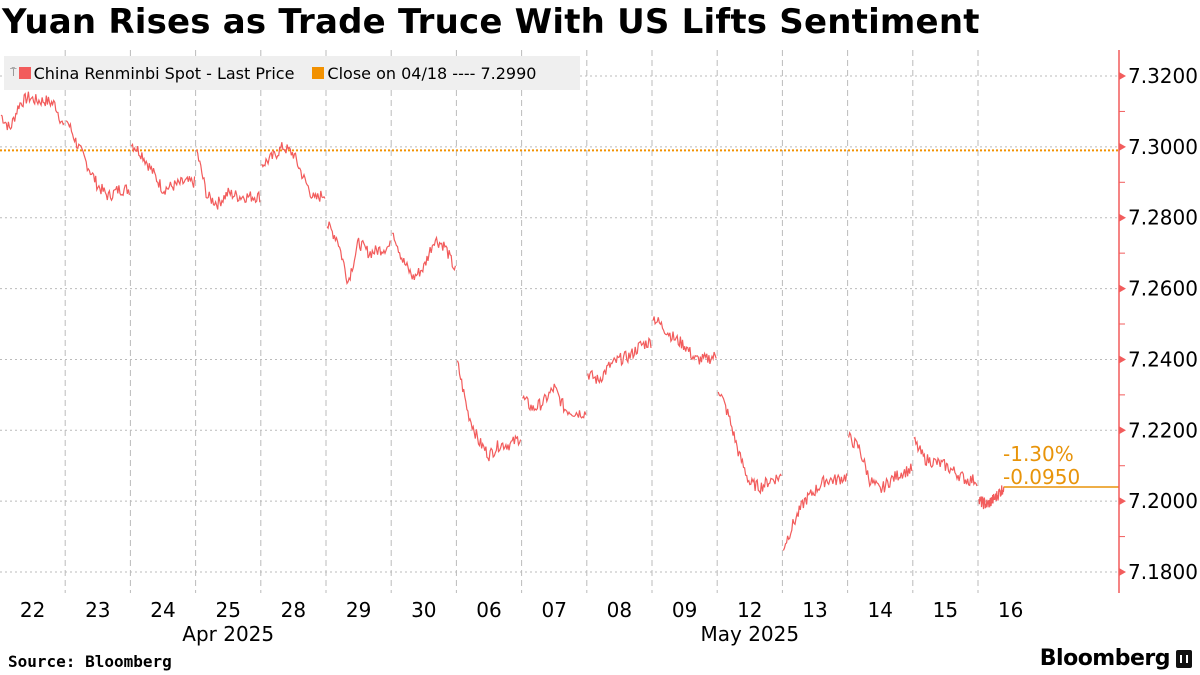 This screenshot has height=675, width=1200. Describe the element at coordinates (432, 73) in the screenshot. I see `legend-label-close: Close on 04/18 ---- 7.2990` at that location.